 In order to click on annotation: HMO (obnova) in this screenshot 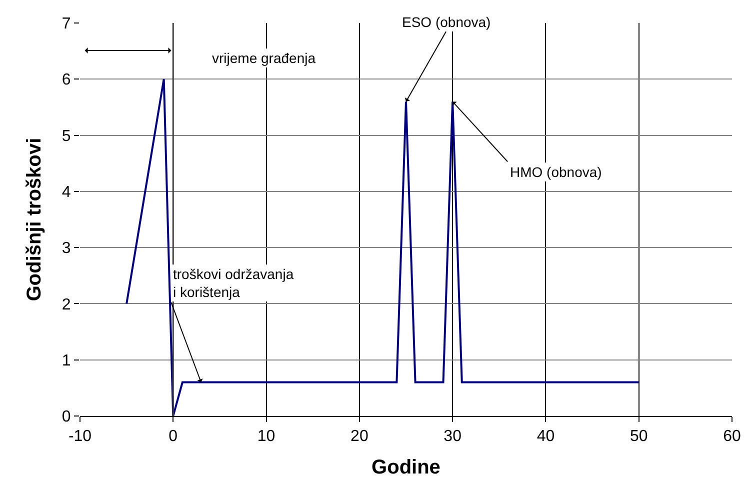, I will do `click(556, 172)`.